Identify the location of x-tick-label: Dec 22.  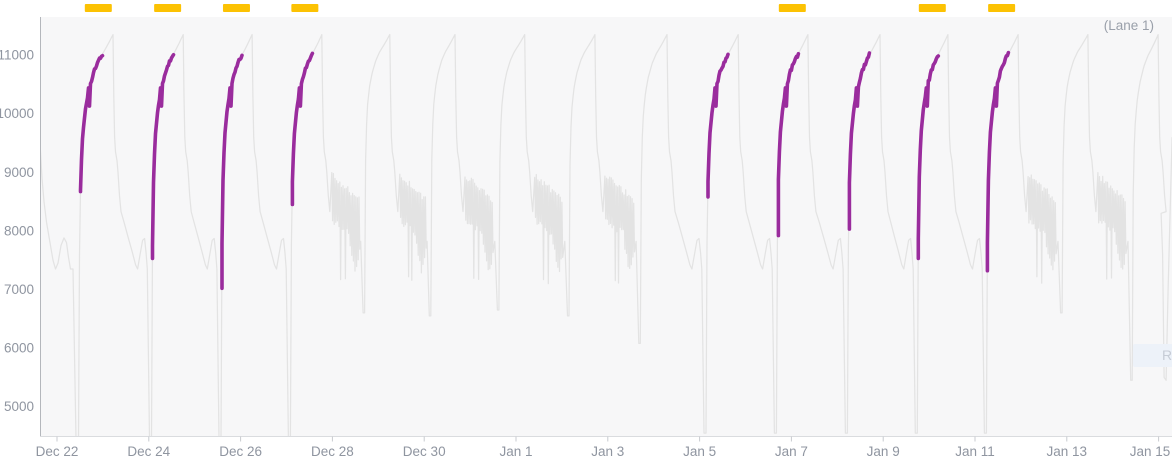
(57, 451).